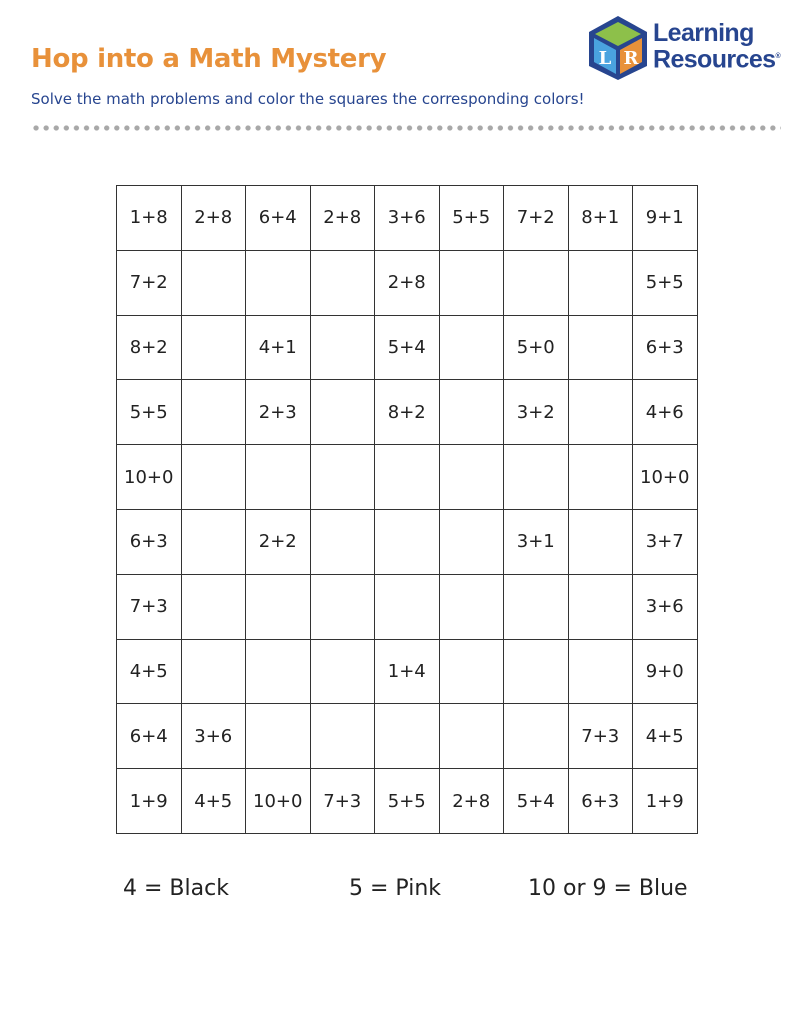  I want to click on grid-row: 6+4 3+6 7+3 4+5, so click(407, 736).